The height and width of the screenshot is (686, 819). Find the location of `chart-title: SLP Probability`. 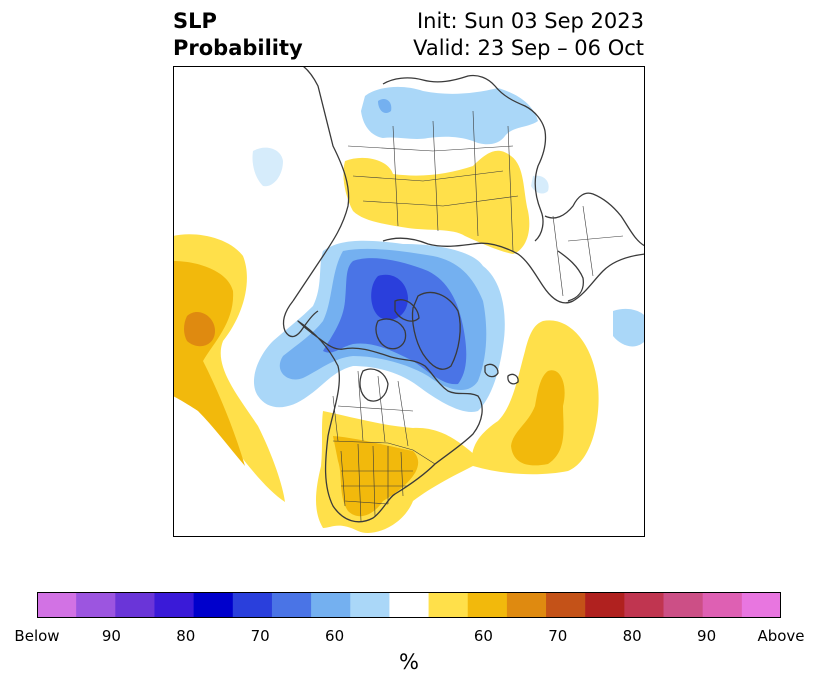

chart-title: SLP Probability is located at coordinates (238, 35).